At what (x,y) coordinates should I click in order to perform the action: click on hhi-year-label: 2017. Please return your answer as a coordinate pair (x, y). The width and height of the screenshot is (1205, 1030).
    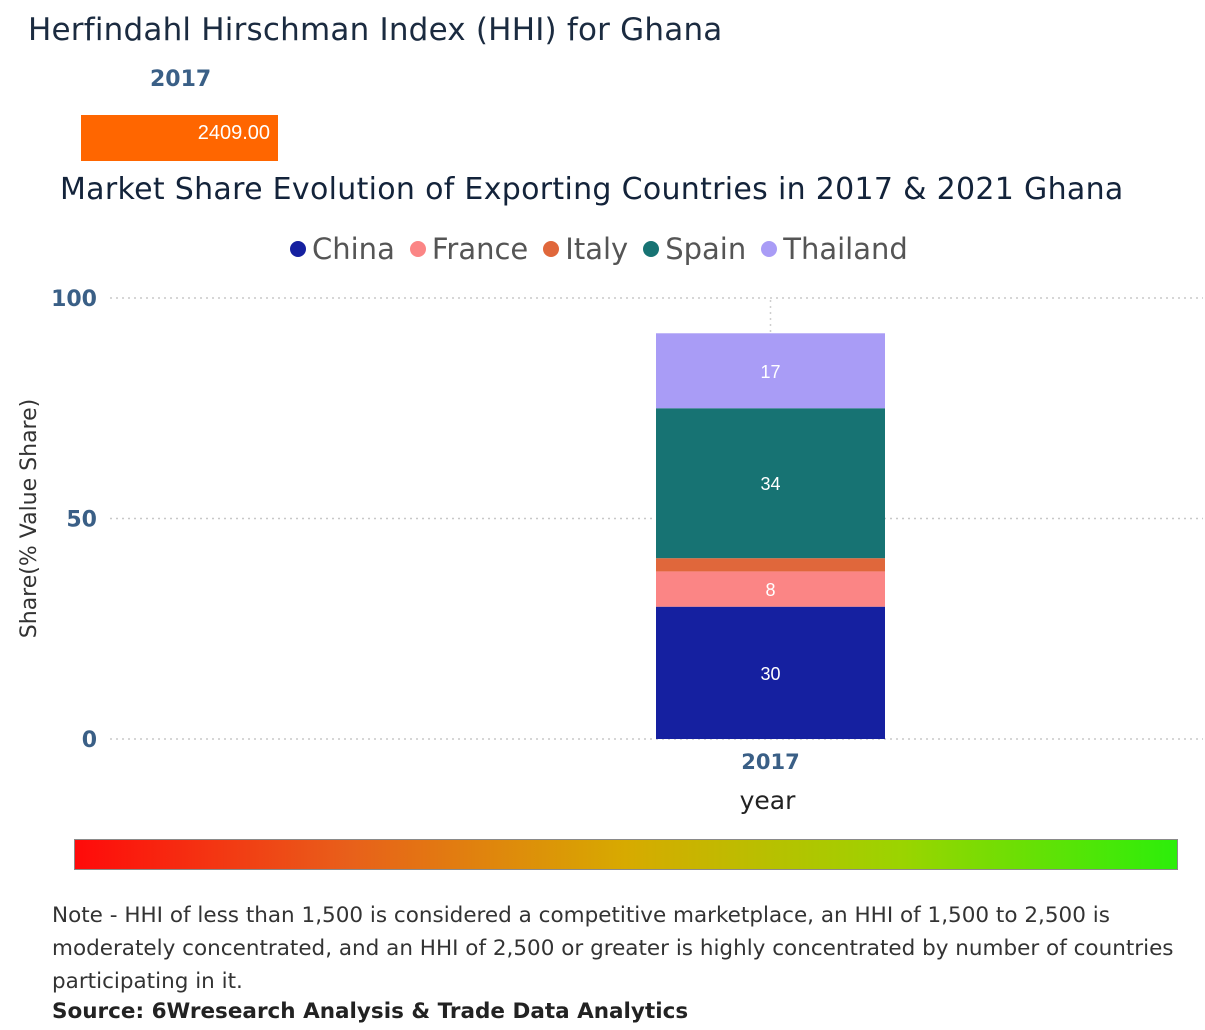
    Looking at the image, I should click on (181, 79).